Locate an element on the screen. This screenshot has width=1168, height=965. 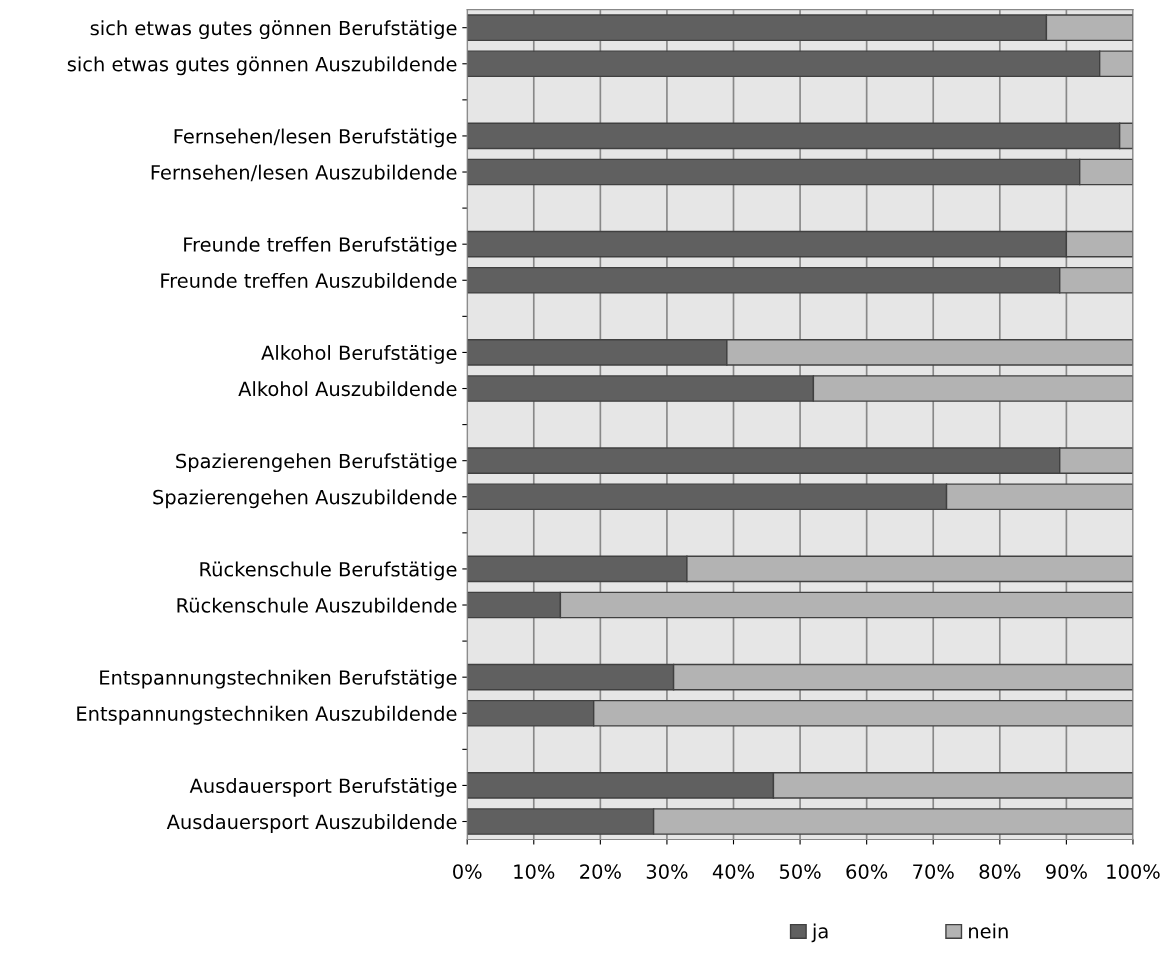
y-tick-label: Alkohol Berufstätige is located at coordinates (359, 354).